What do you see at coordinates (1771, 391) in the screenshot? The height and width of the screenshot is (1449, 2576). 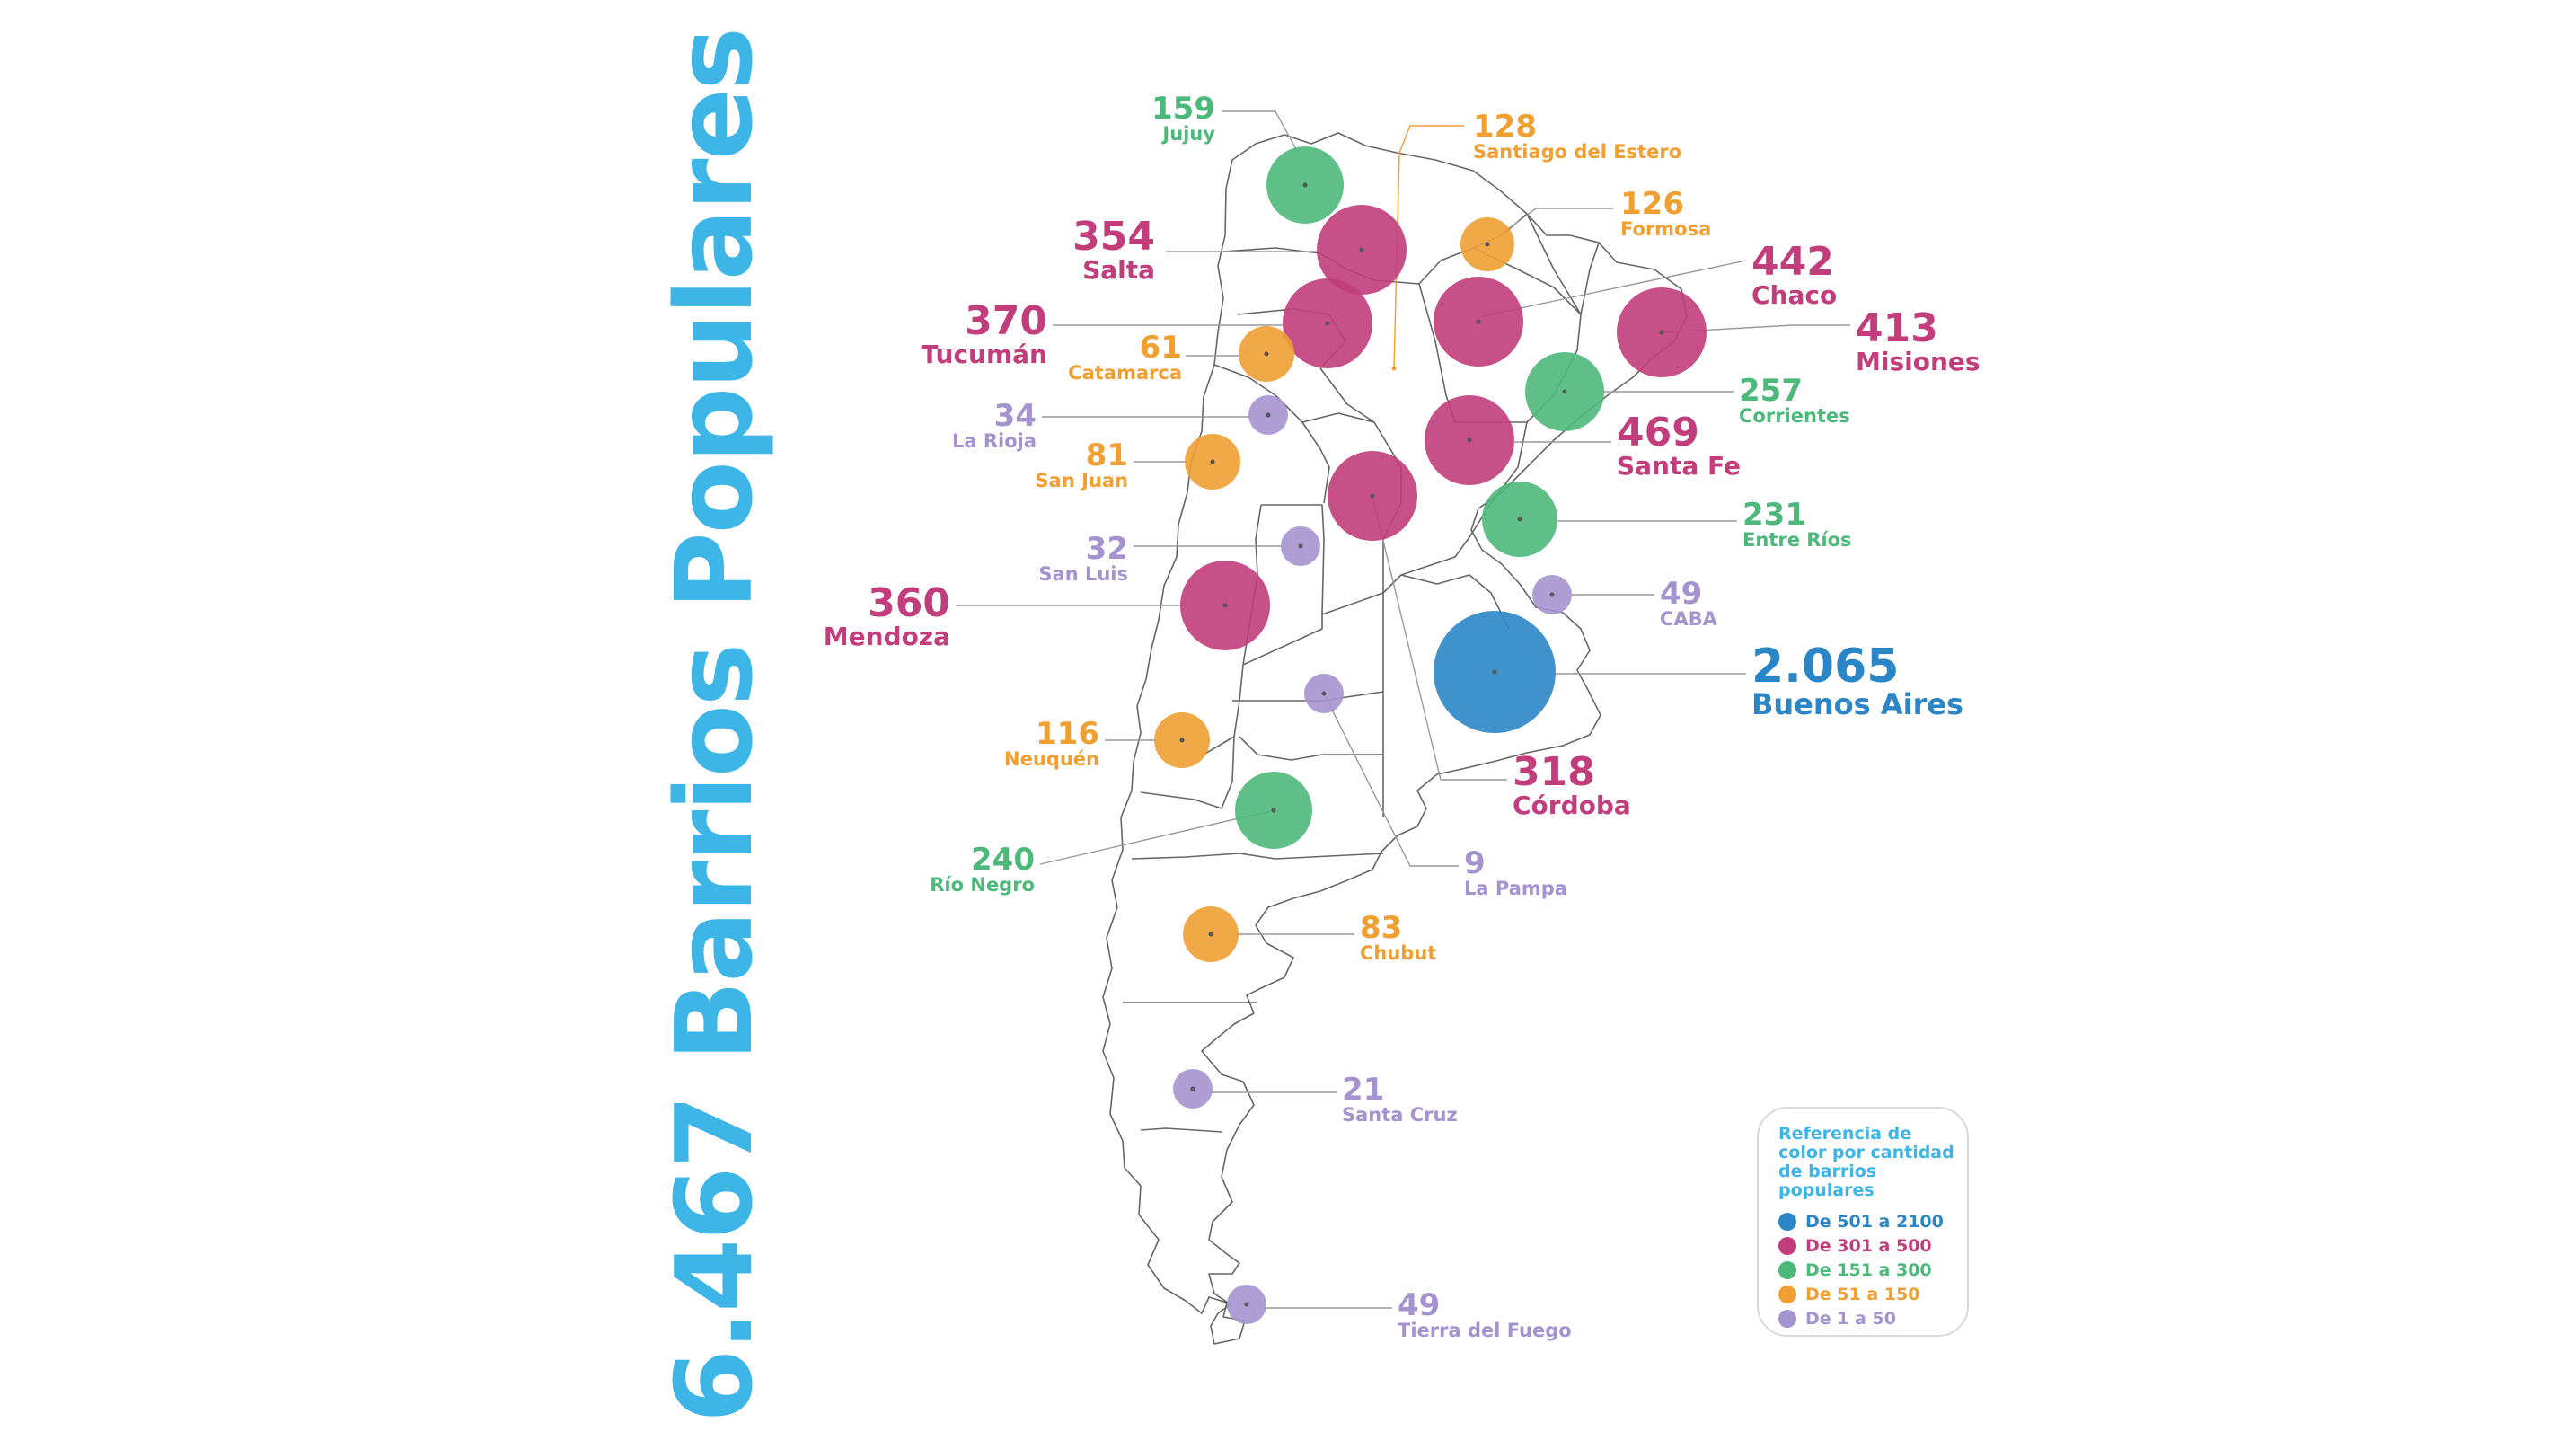 I see `province-count: 257` at bounding box center [1771, 391].